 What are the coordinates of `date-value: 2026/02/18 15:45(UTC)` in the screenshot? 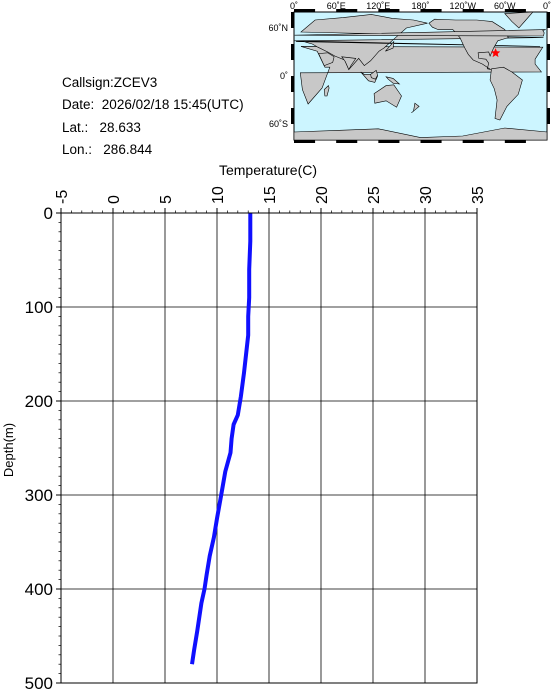 It's located at (172, 105).